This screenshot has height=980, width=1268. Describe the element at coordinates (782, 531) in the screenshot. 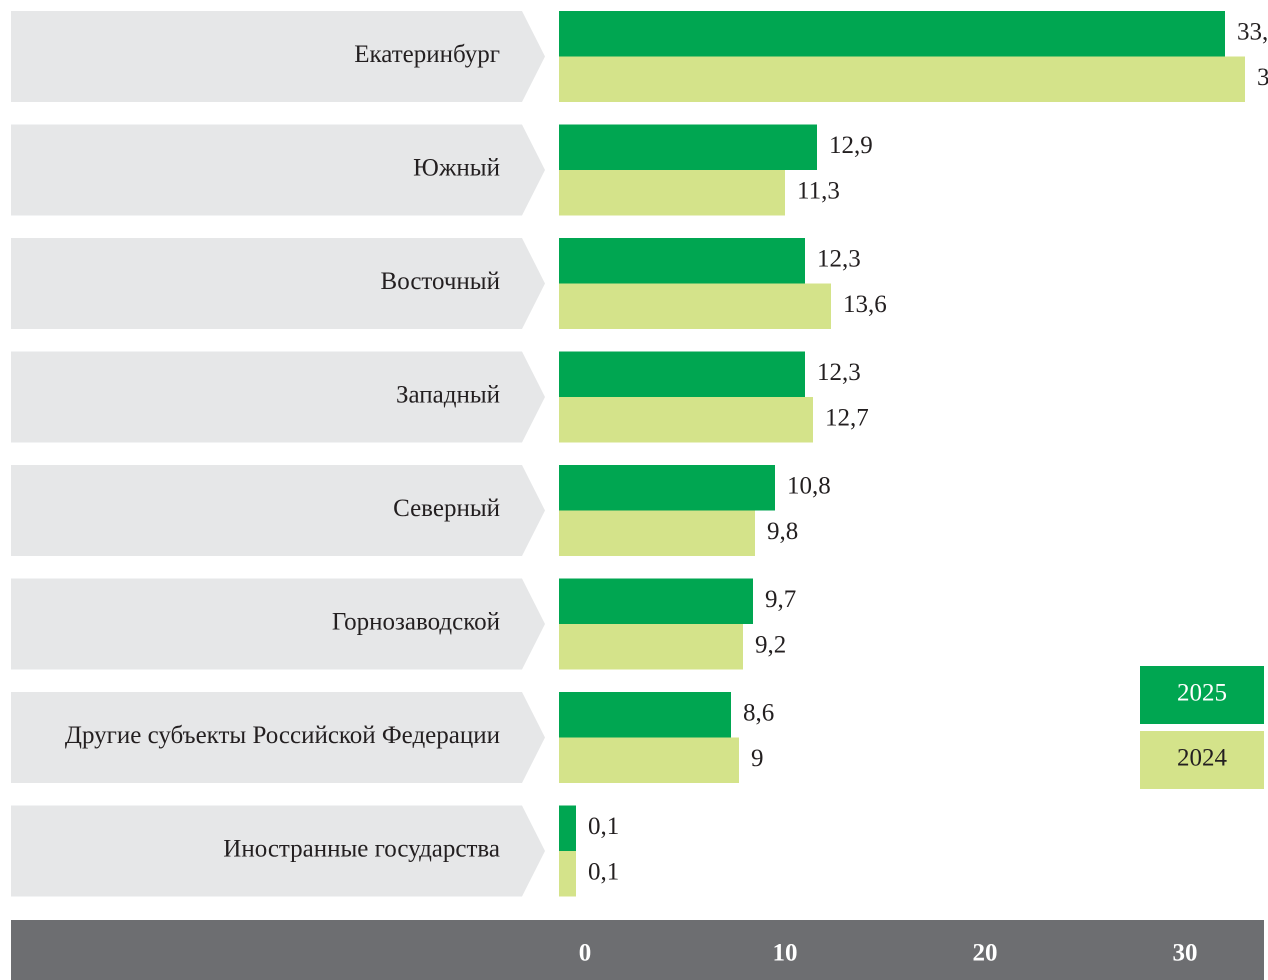

I see `value-label: 9,8` at that location.